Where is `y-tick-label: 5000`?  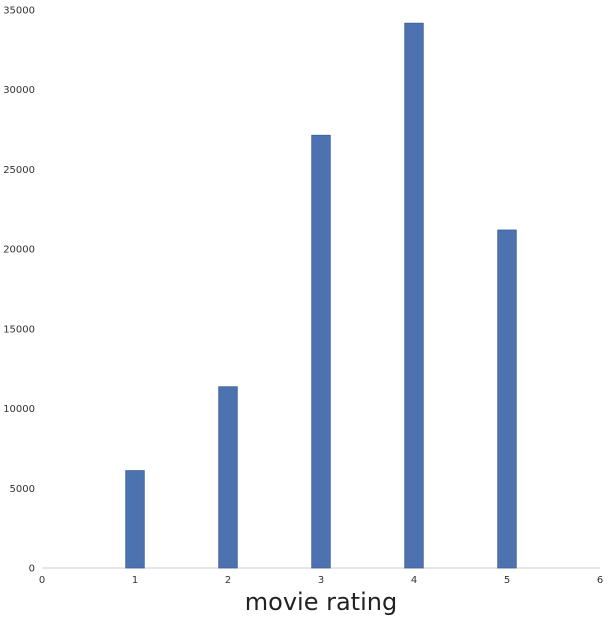 y-tick-label: 5000 is located at coordinates (22, 489).